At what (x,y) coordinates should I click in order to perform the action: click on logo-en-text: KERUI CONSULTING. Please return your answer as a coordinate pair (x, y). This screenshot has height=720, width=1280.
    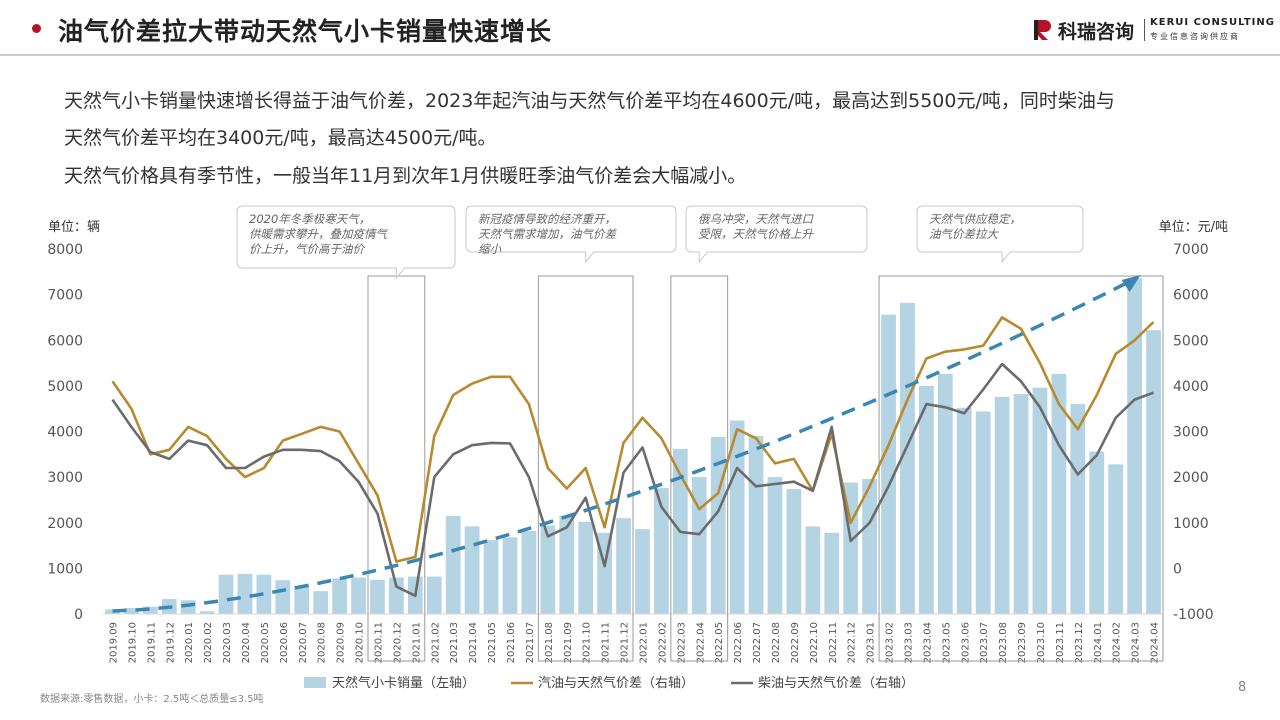
    Looking at the image, I should click on (1212, 22).